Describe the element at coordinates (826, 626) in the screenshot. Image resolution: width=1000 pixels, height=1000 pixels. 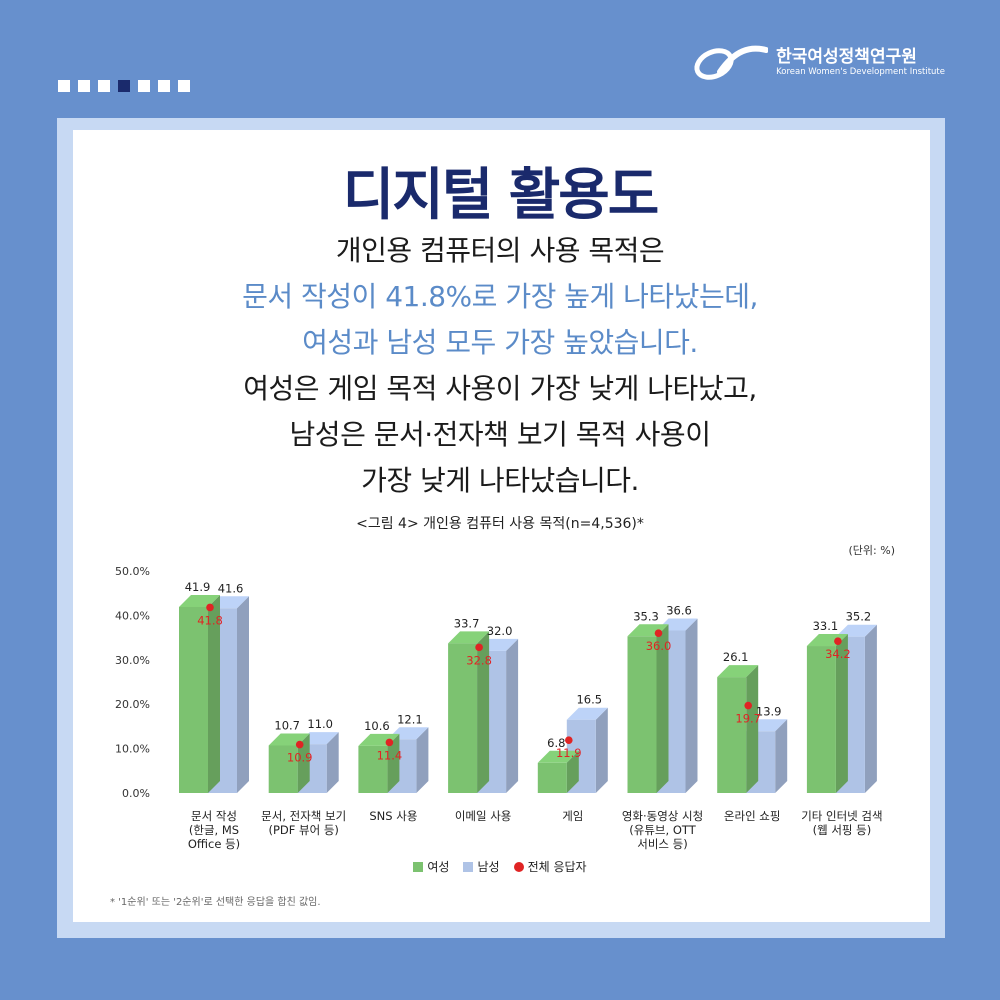
I see `value-label-female: 33.1` at that location.